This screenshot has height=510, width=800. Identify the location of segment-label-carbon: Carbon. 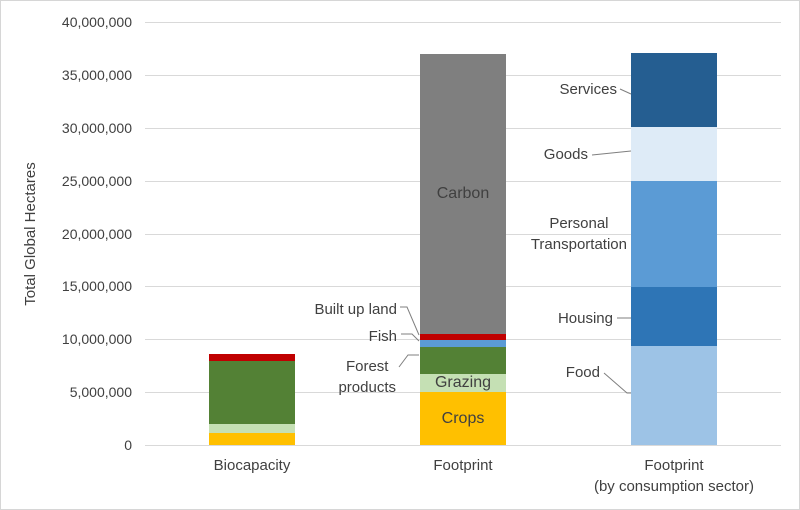
(463, 194).